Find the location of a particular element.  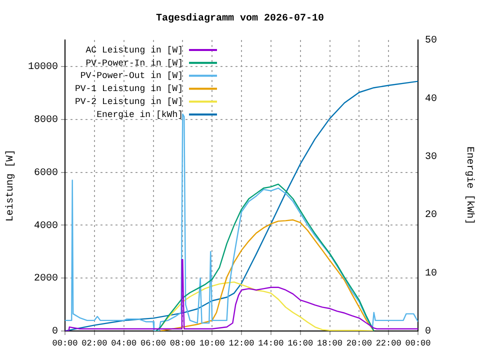

legend-label: PV-2 Leistung in [W] is located at coordinates (128, 101).